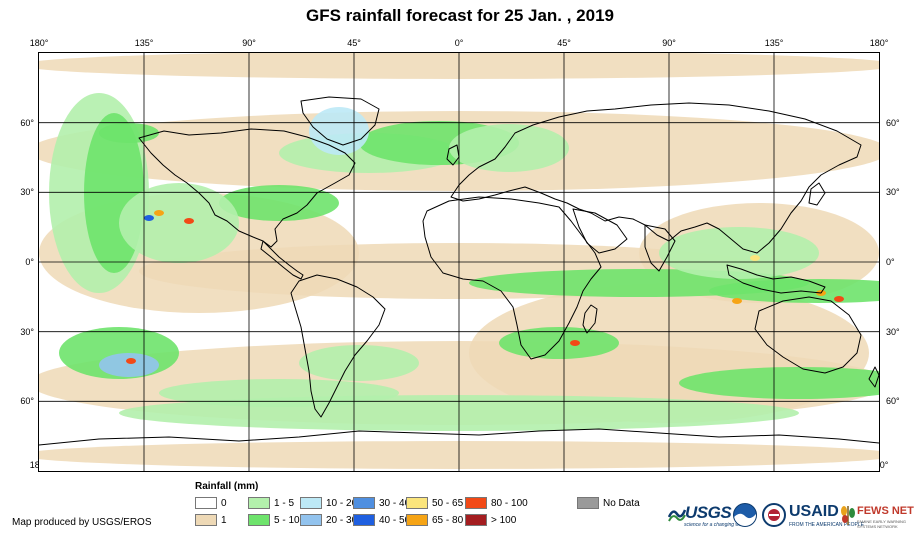 This screenshot has height=539, width=920. I want to click on legend-label: 20 - 30, so click(342, 520).